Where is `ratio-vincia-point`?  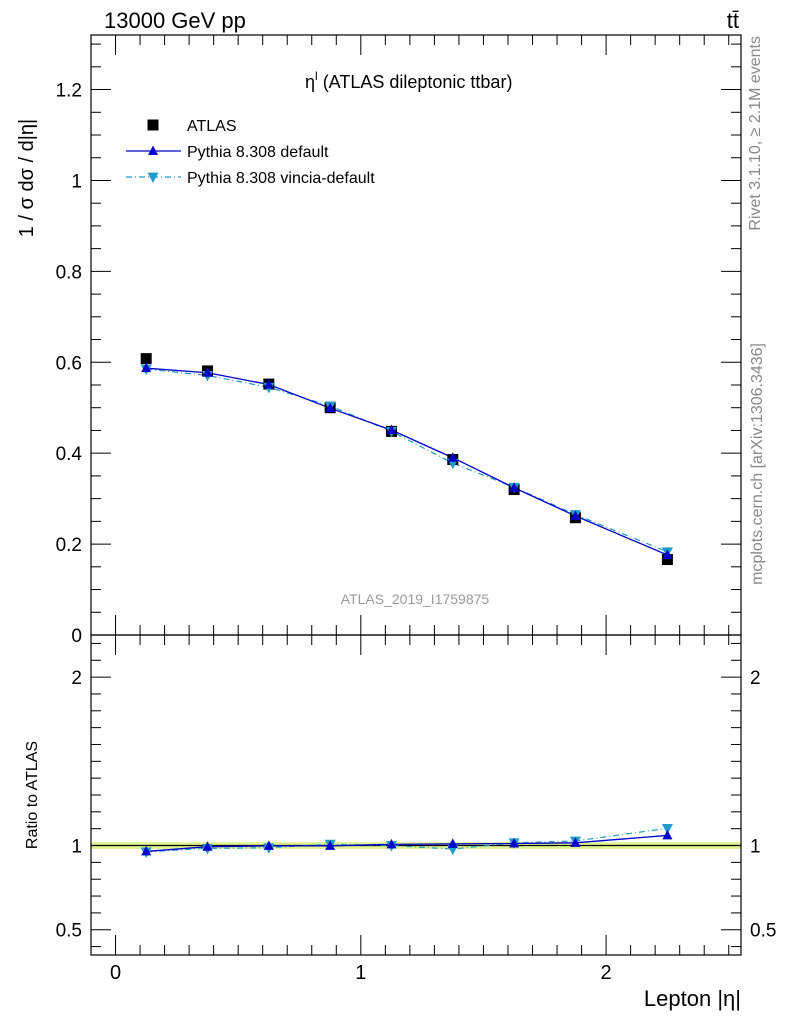 ratio-vincia-point is located at coordinates (667, 829).